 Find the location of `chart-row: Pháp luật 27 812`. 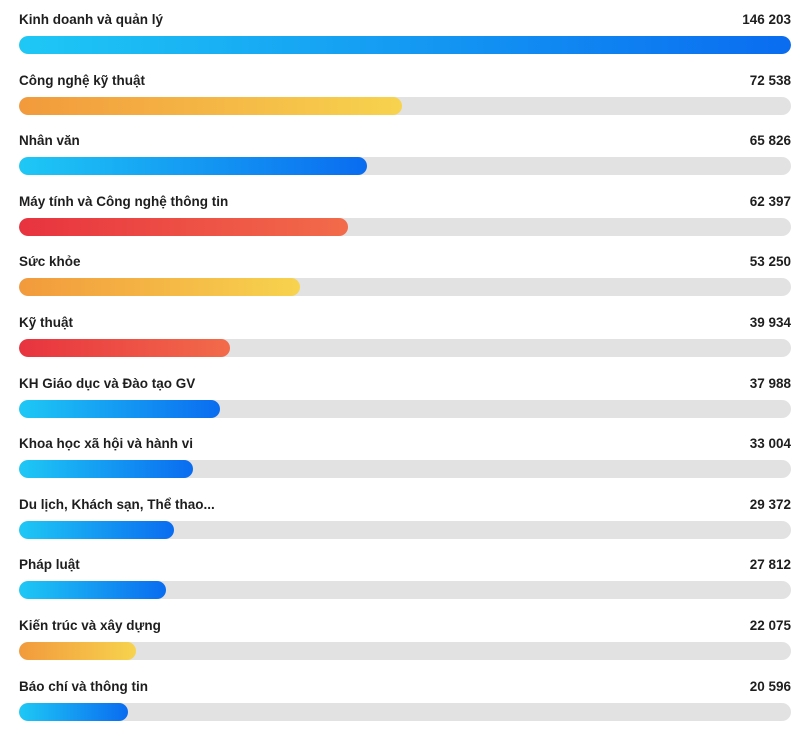

chart-row: Pháp luật 27 812 is located at coordinates (405, 580).